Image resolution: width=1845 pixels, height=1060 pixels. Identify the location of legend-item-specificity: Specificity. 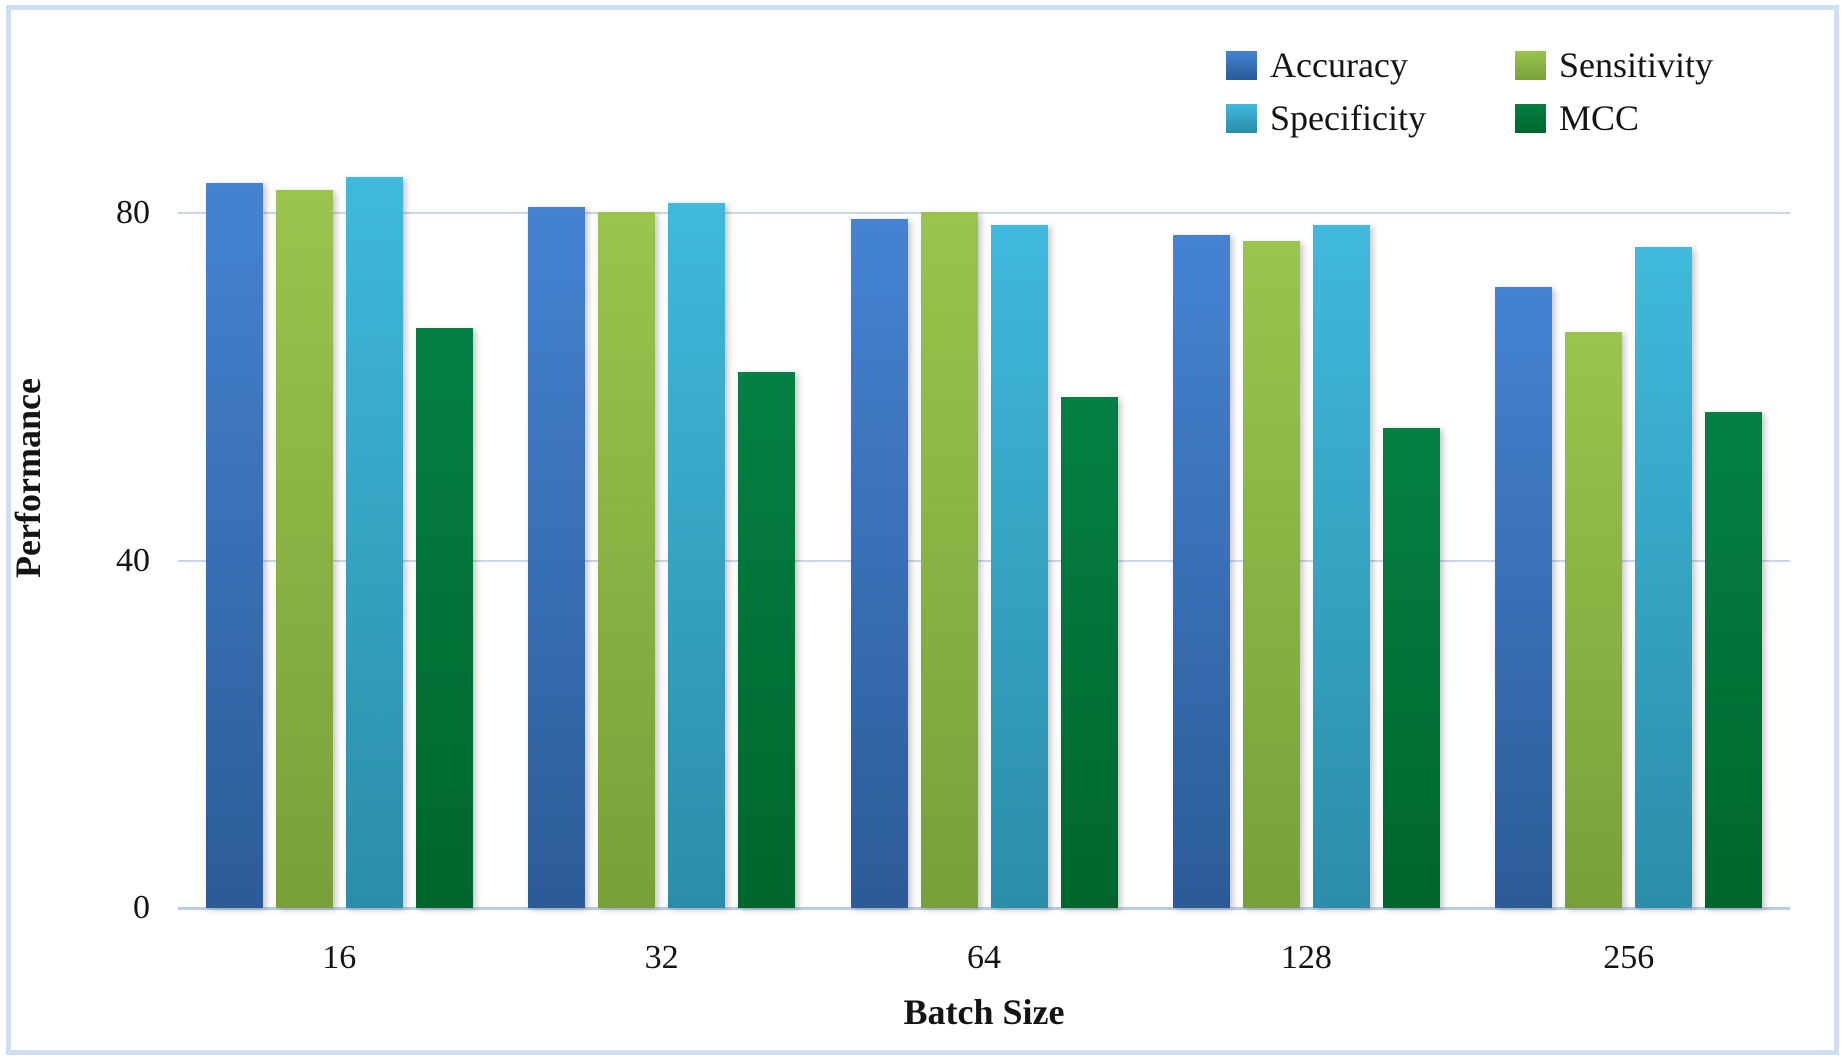
(1370, 118).